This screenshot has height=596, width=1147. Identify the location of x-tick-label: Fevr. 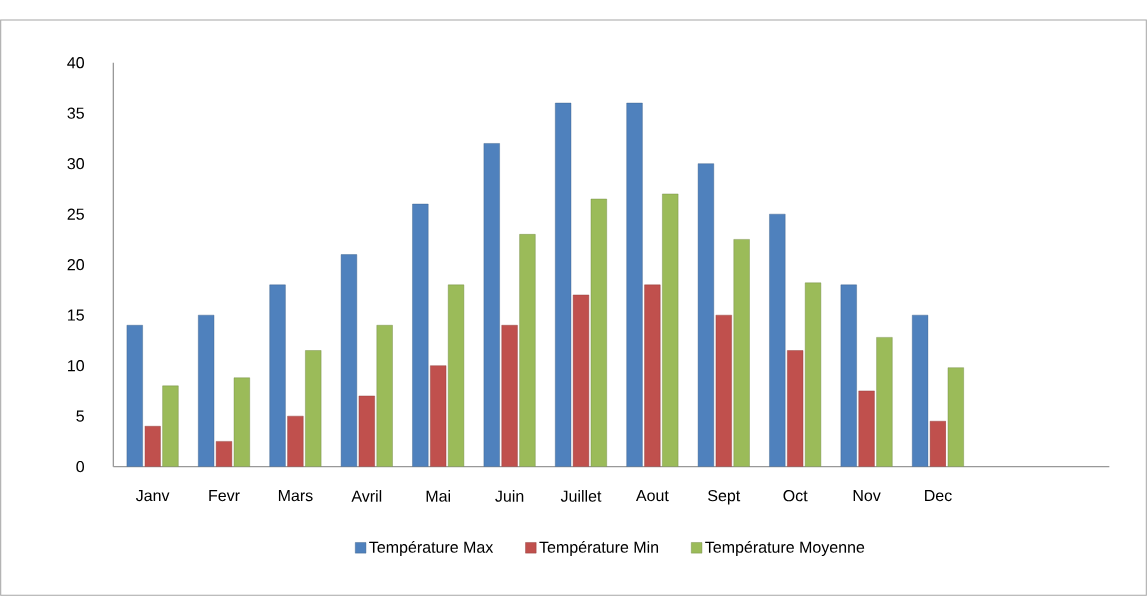
(224, 496).